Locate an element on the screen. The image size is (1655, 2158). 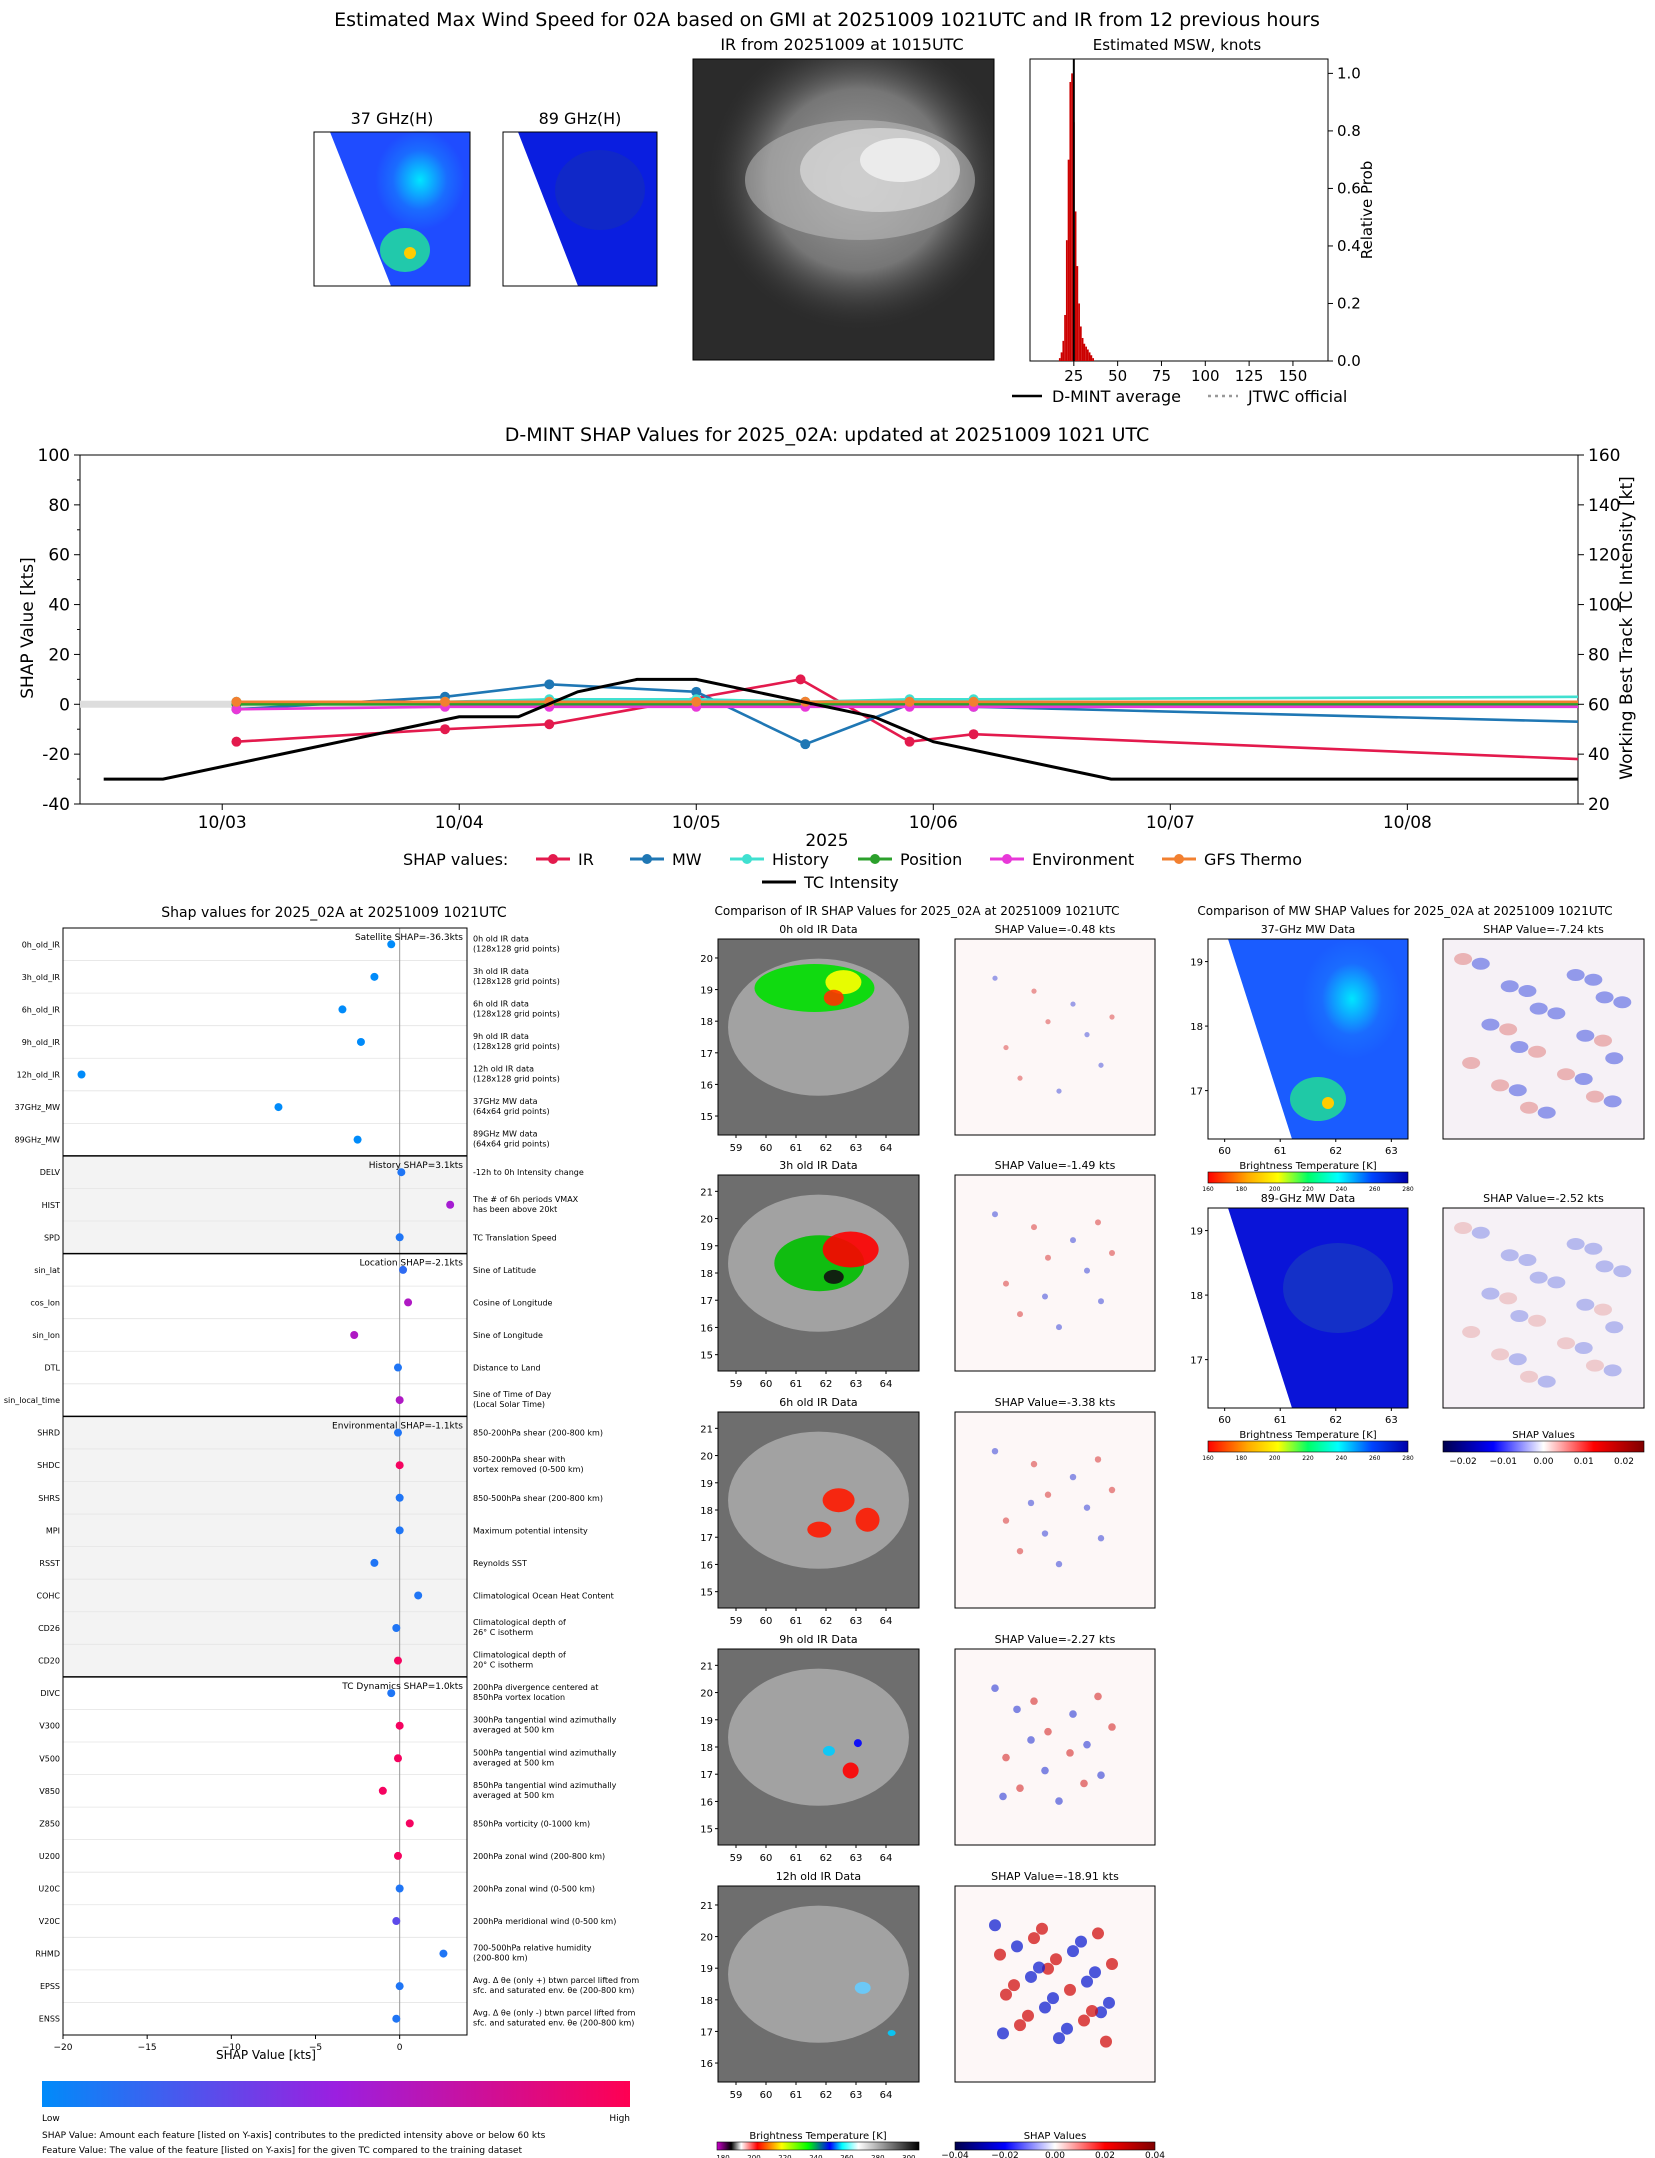
mw-shap-colorbar-tick: 0.01 is located at coordinates (1584, 1462).